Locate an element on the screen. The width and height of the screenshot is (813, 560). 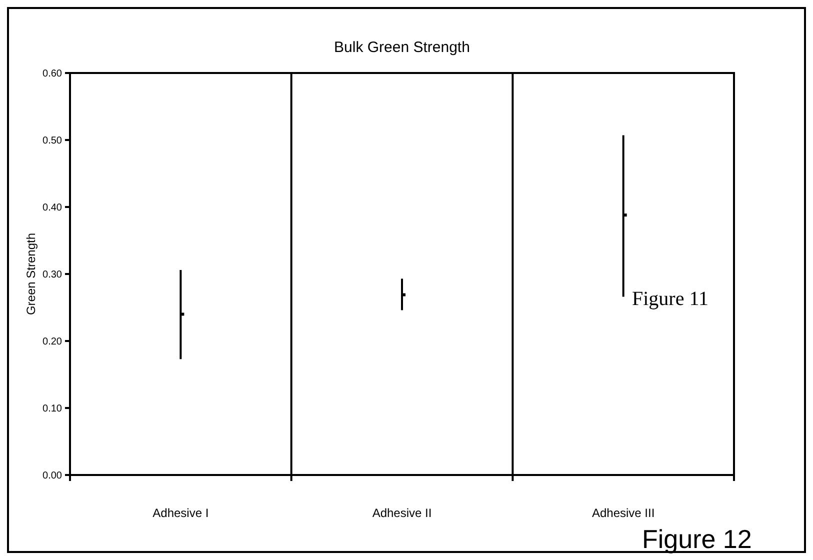
x-tick-label: Adhesive III is located at coordinates (623, 513).